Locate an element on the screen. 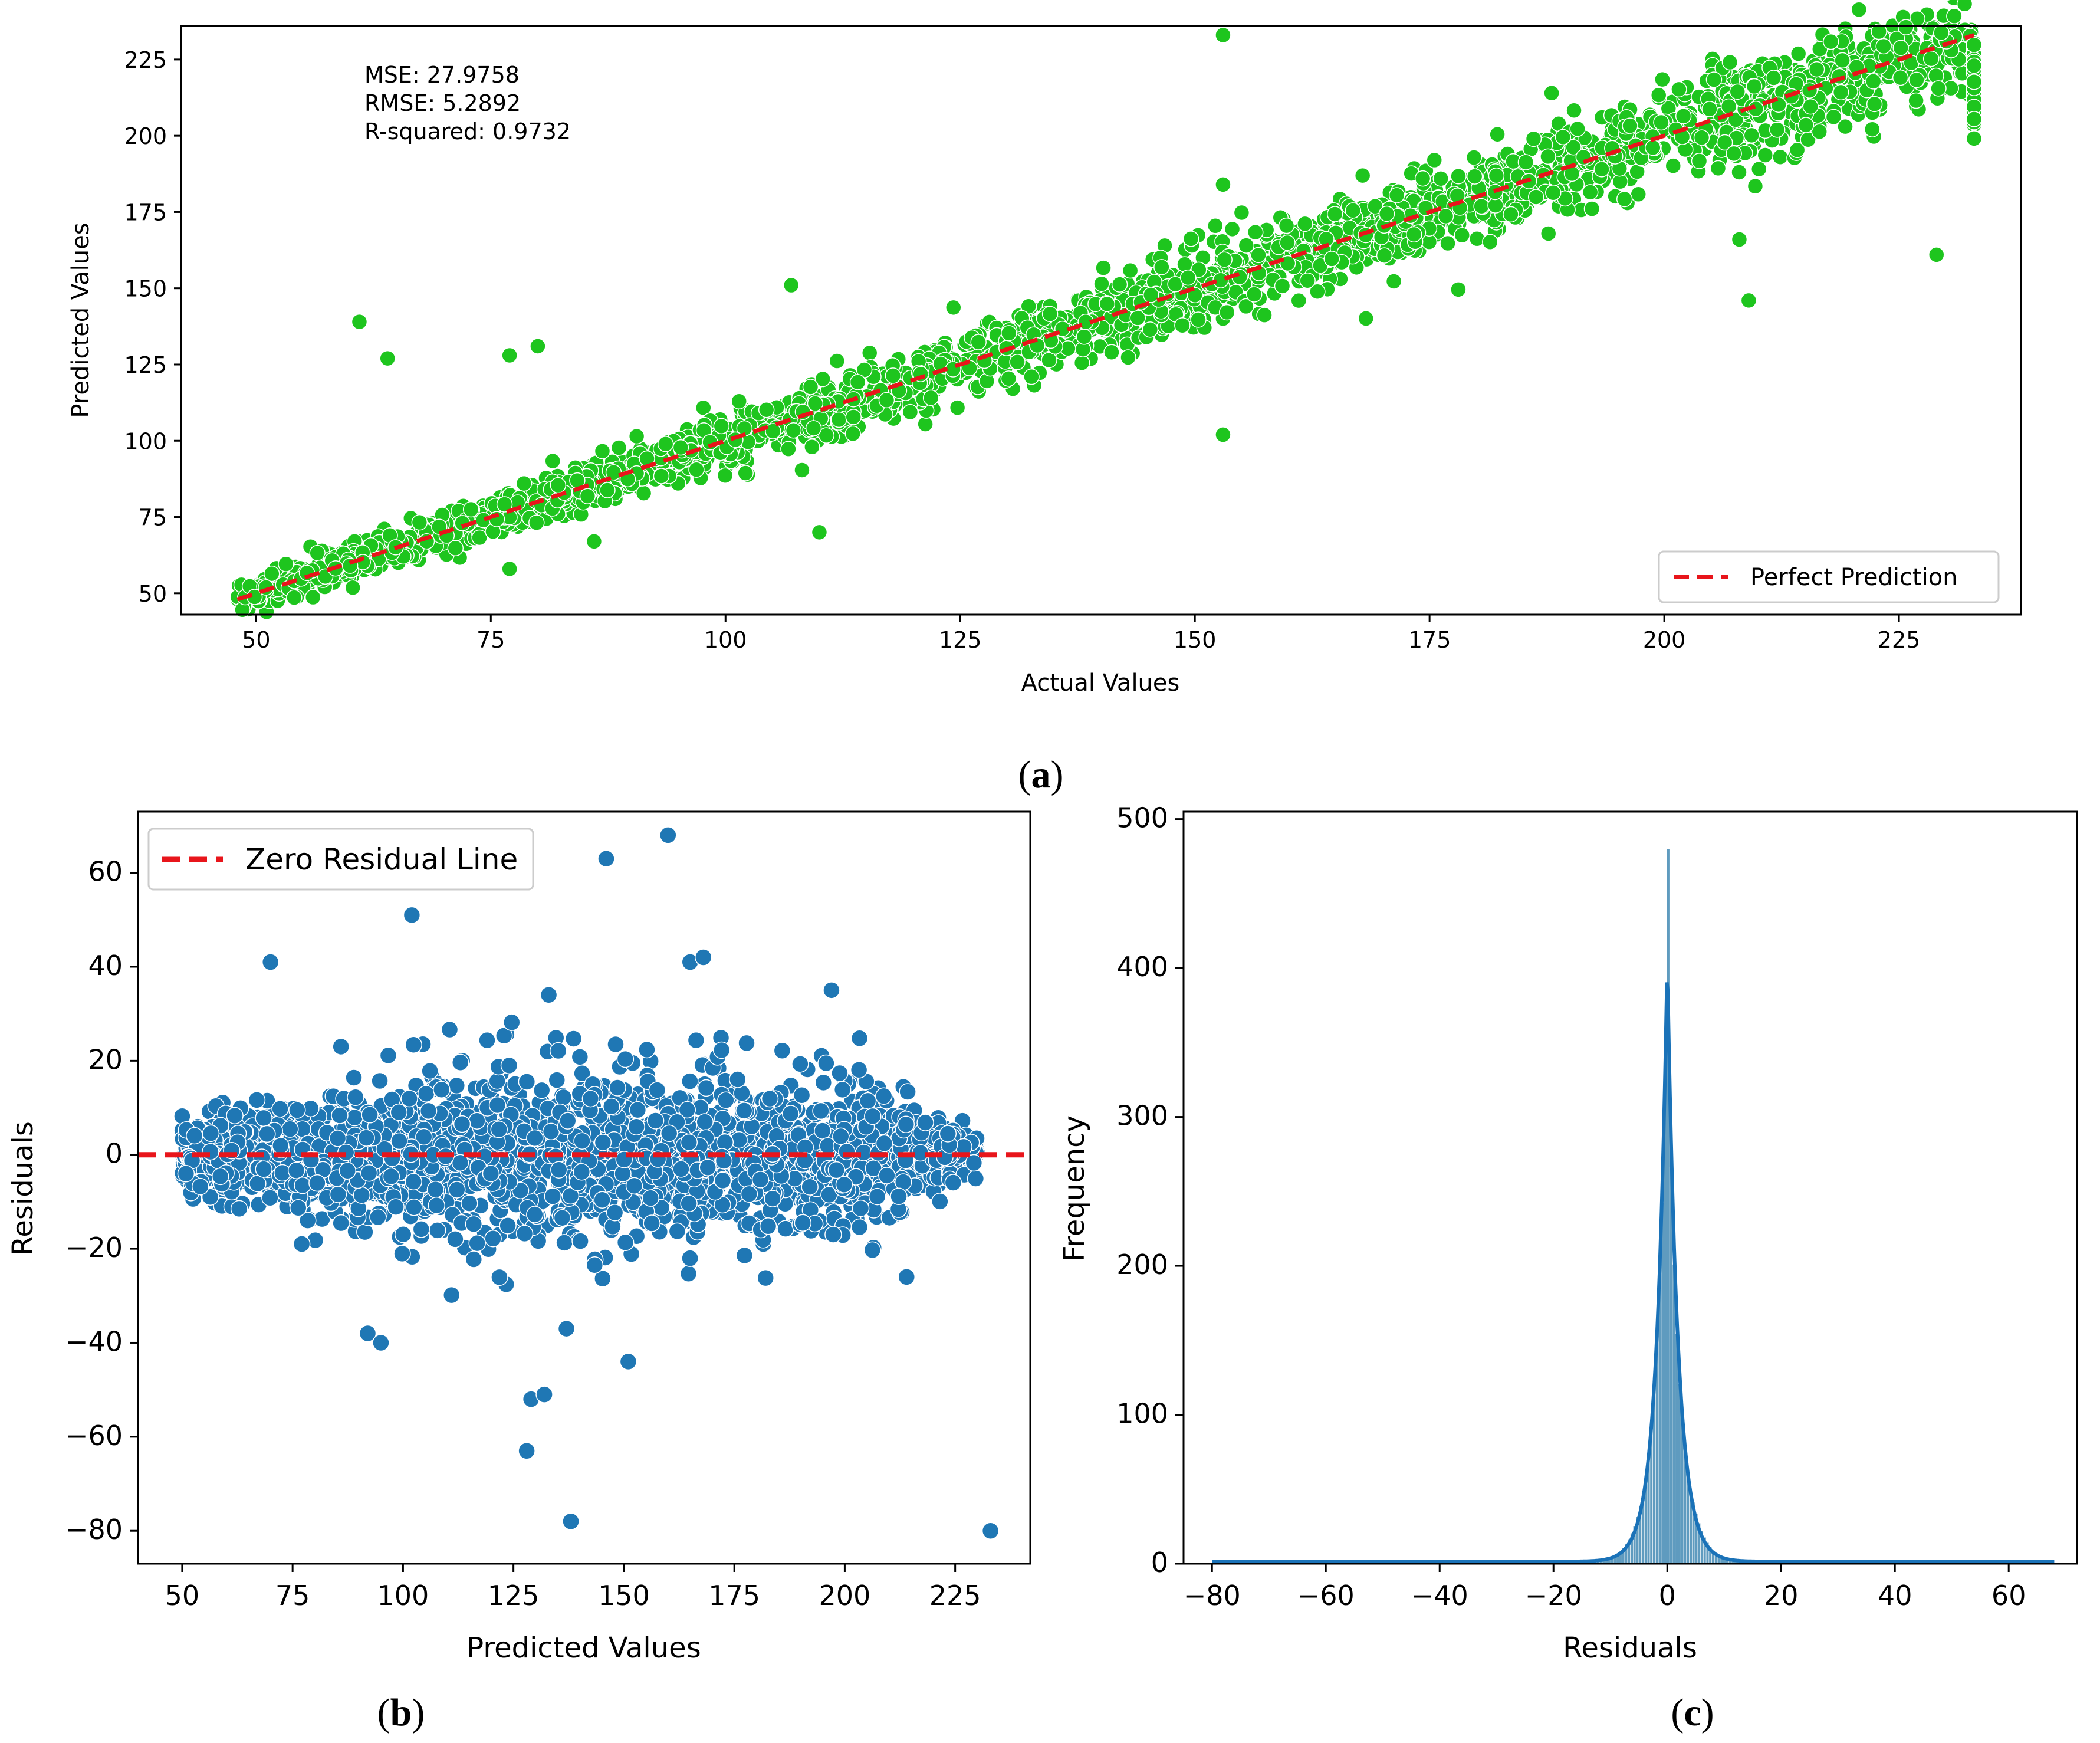 Image resolution: width=2100 pixels, height=1743 pixels. x-tick-label: 100 is located at coordinates (725, 640).